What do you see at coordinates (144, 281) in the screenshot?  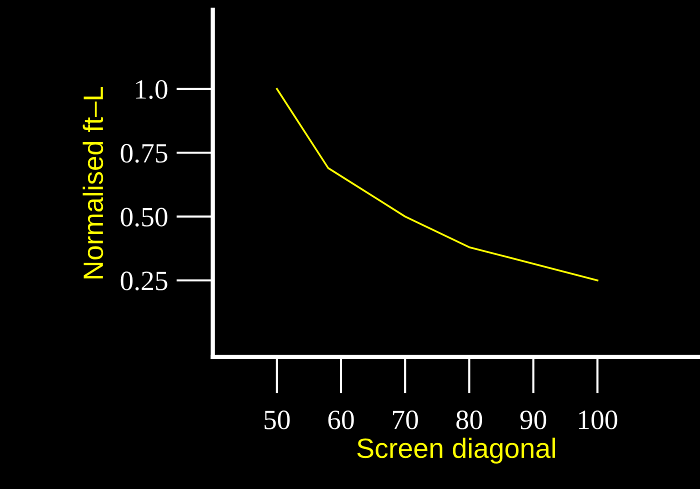 I see `y-tick-label: 0.25` at bounding box center [144, 281].